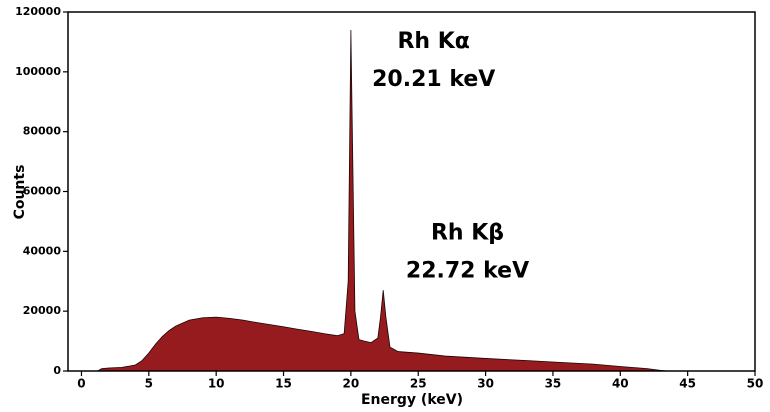  Describe the element at coordinates (485, 384) in the screenshot. I see `x-tick-label: 30` at that location.